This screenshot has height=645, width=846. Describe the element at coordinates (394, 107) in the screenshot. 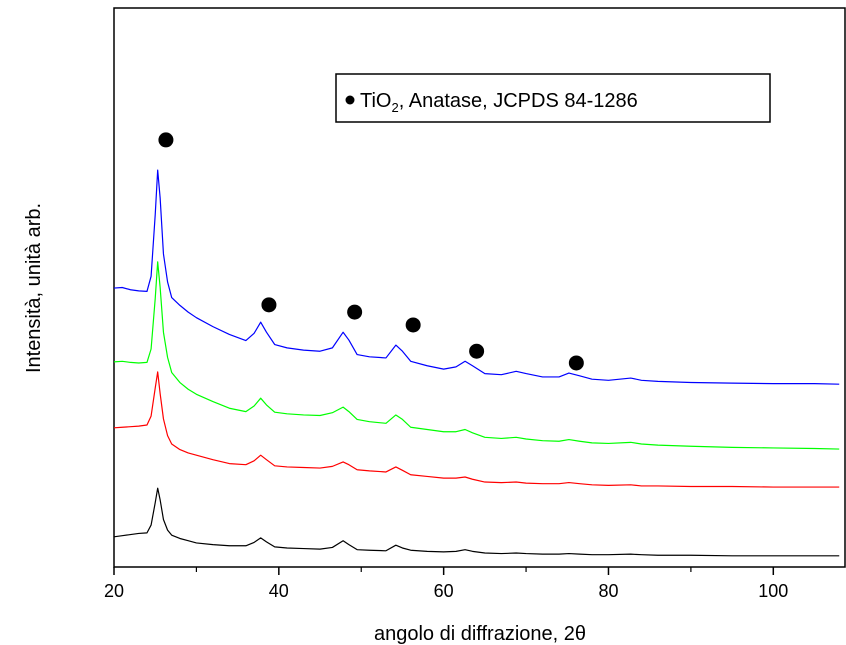

I see `legend-subscript: 2` at that location.